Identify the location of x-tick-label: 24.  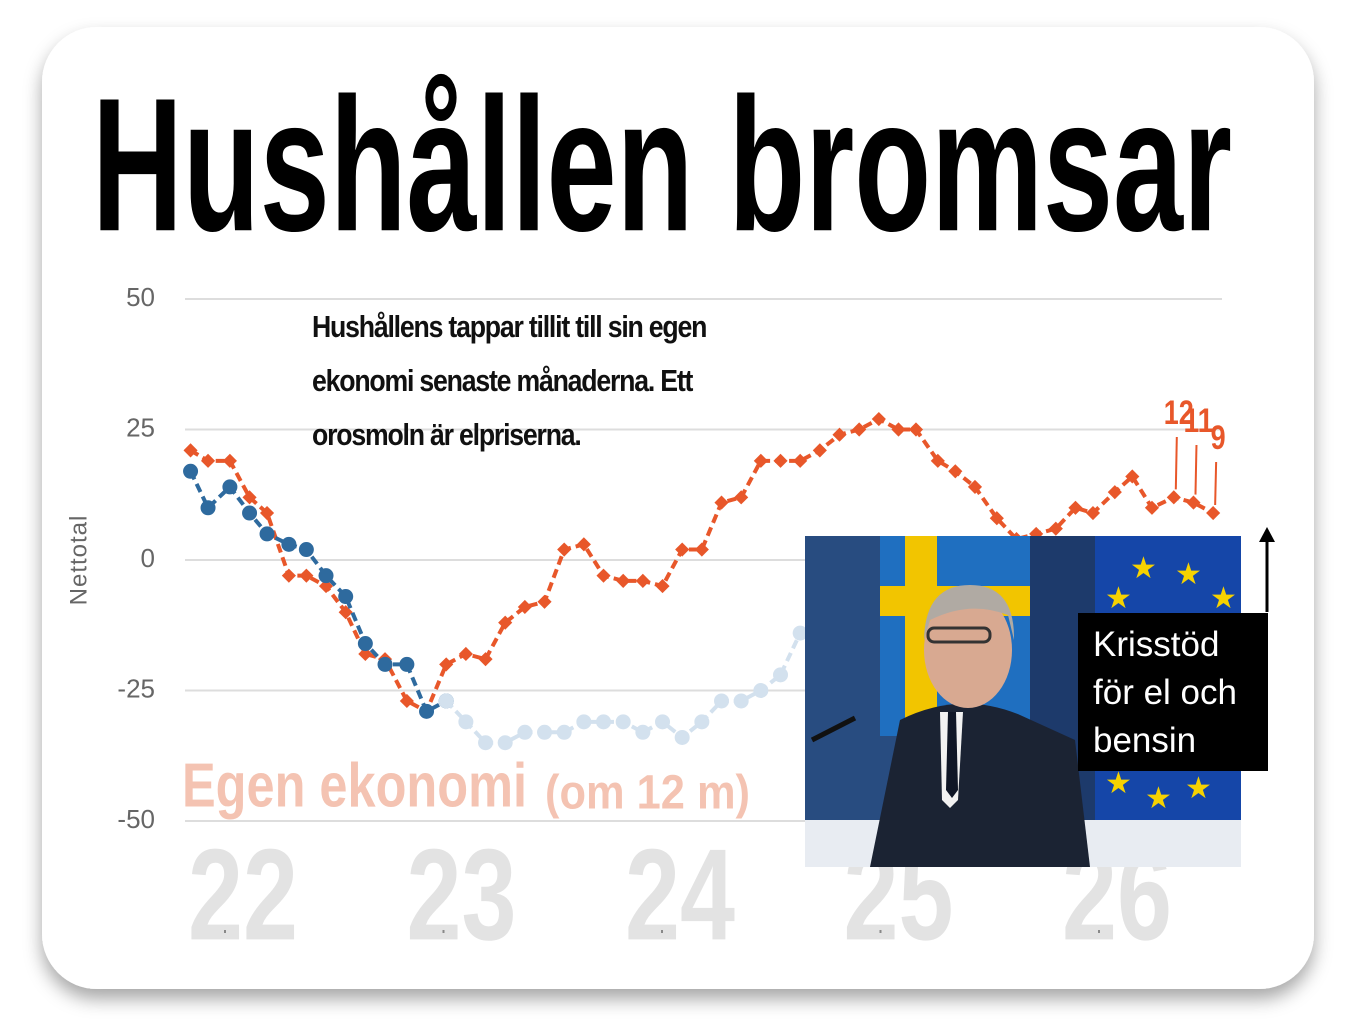
(680, 894).